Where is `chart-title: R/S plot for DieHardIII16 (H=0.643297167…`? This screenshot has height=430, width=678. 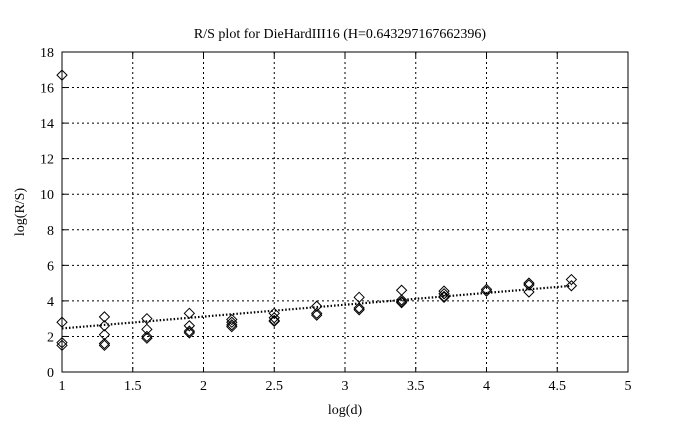 chart-title: R/S plot for DieHardIII16 (H=0.643297167… is located at coordinates (340, 34).